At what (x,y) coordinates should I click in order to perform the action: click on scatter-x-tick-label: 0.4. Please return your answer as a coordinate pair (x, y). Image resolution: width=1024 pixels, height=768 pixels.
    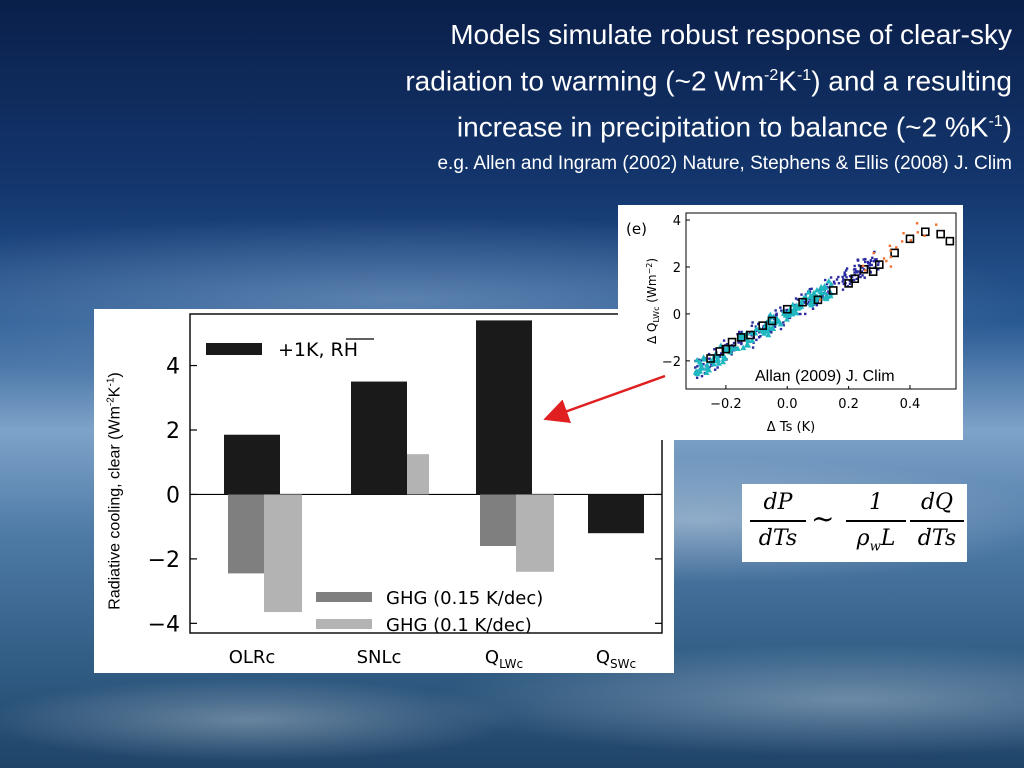
    Looking at the image, I should click on (910, 404).